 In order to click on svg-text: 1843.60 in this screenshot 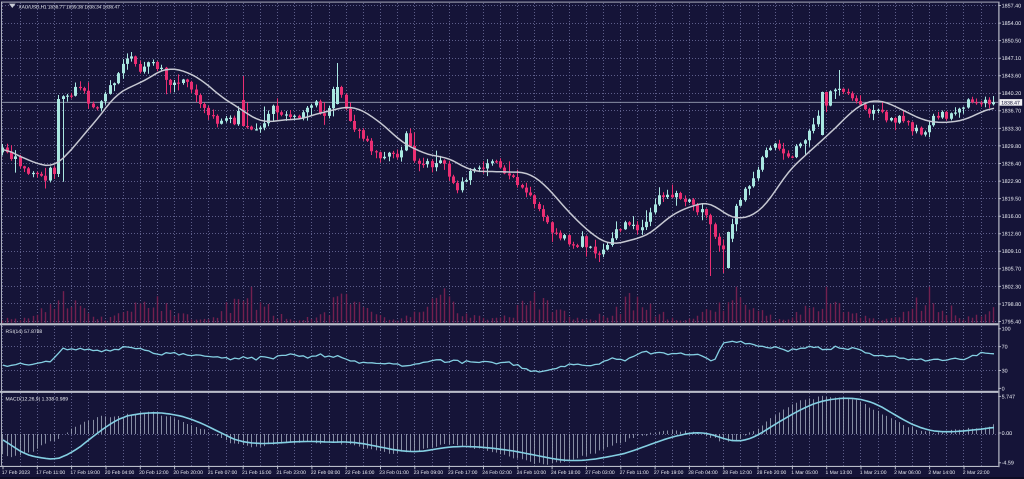, I will do `click(1012, 77)`.